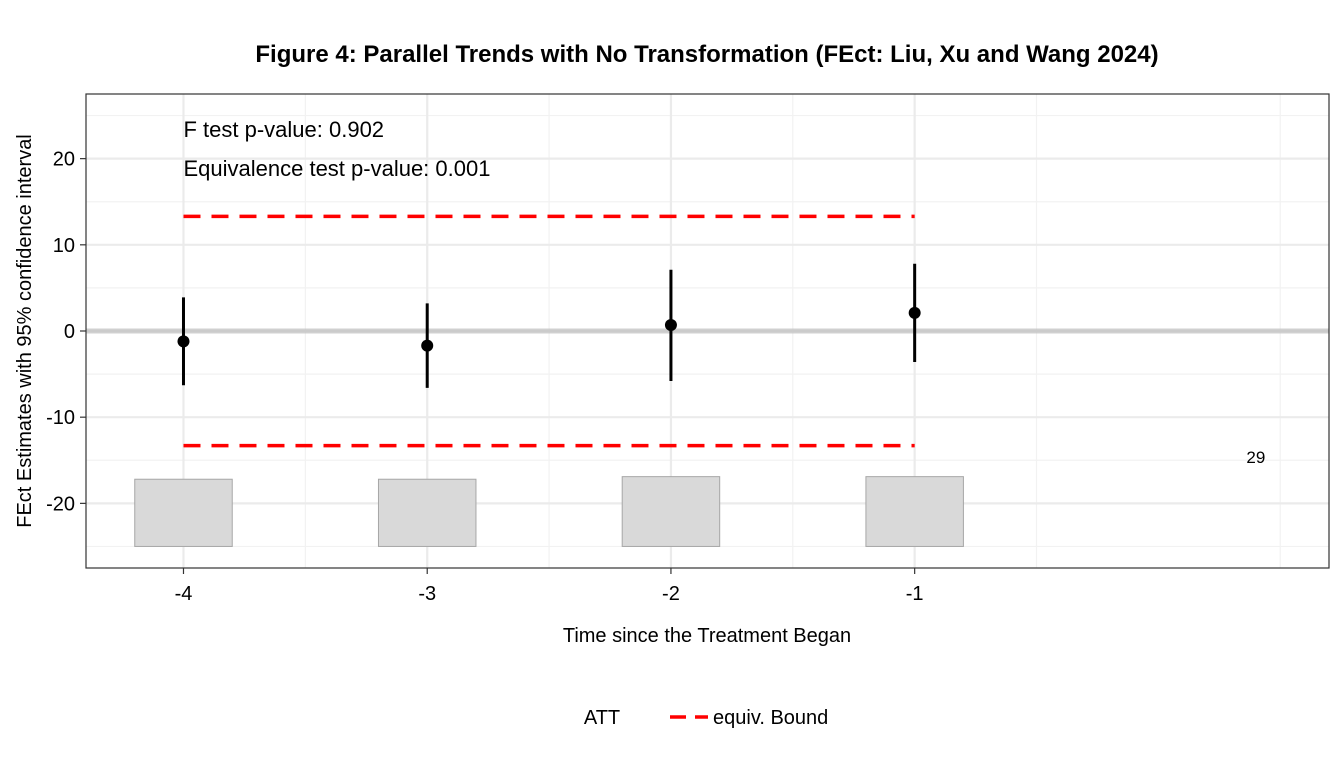  What do you see at coordinates (184, 594) in the screenshot?
I see `x-tick-label: -4` at bounding box center [184, 594].